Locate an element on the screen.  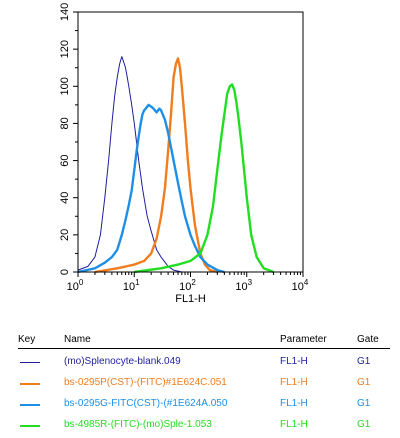
y-tick-label: 40 is located at coordinates (65, 198).